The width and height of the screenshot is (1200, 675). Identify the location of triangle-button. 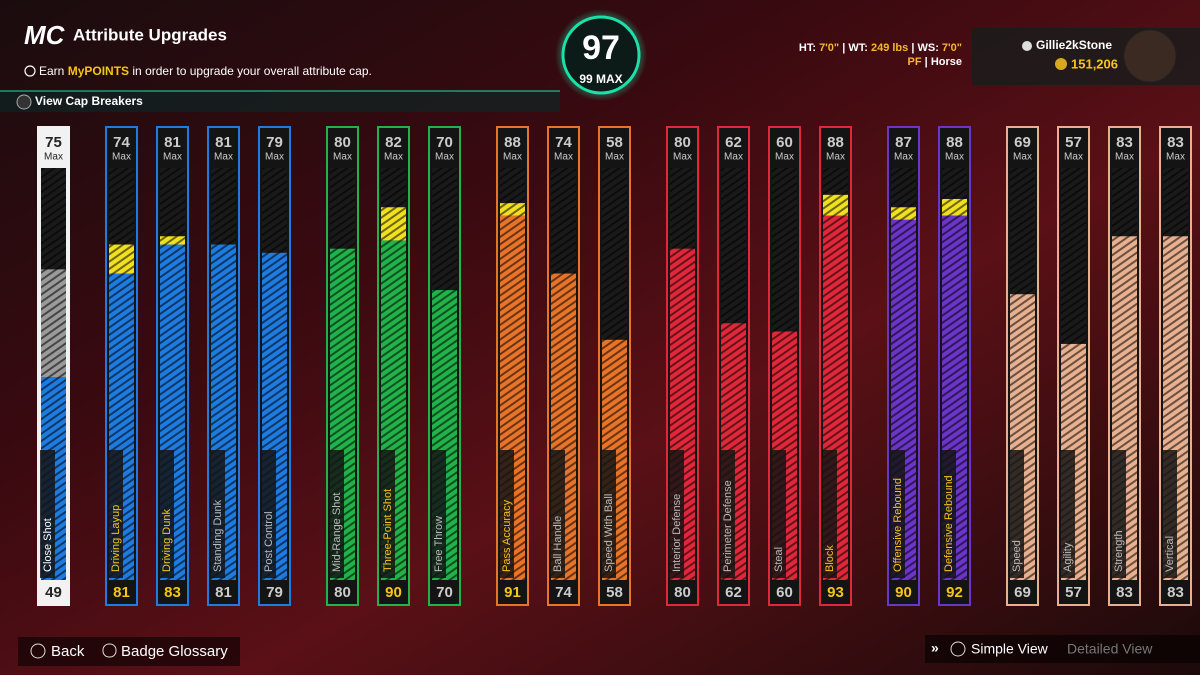
(958, 649).